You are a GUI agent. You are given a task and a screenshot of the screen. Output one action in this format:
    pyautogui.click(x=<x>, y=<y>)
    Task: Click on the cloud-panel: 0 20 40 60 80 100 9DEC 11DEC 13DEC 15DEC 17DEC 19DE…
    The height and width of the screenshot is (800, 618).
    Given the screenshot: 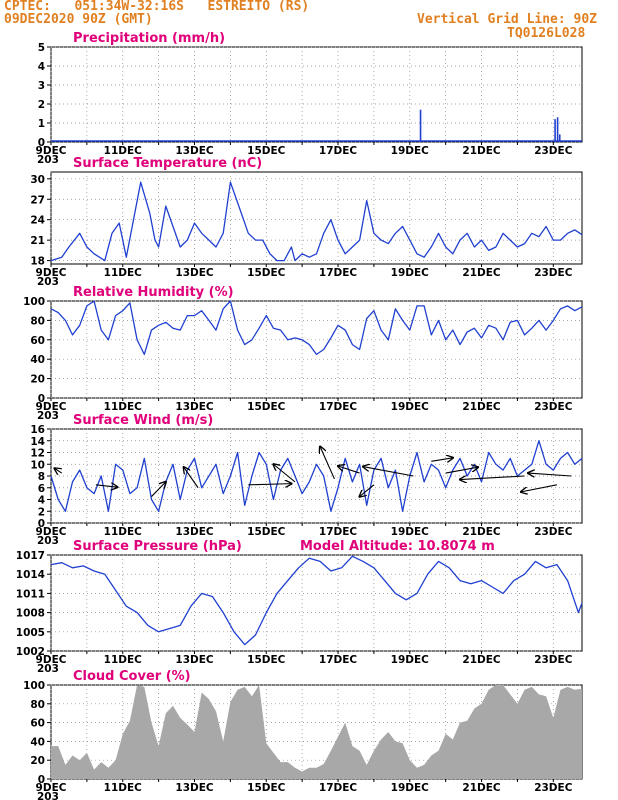 What is the action you would take?
    pyautogui.click(x=303, y=734)
    